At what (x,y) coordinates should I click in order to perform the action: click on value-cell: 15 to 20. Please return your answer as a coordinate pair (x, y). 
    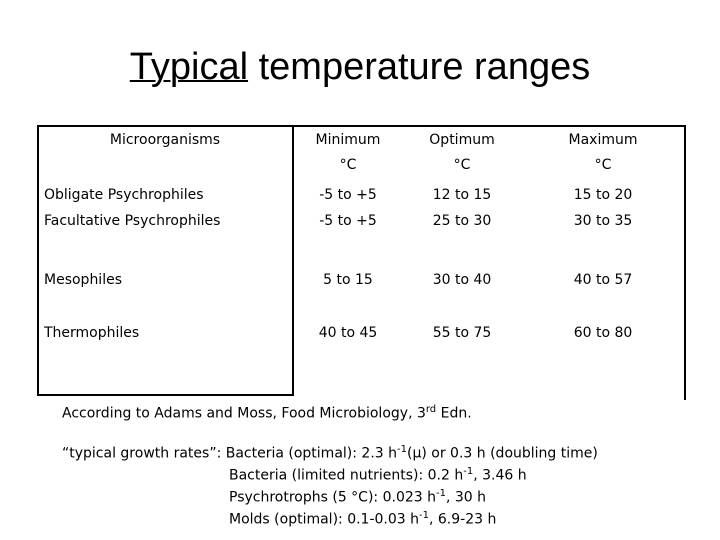
    Looking at the image, I should click on (603, 195).